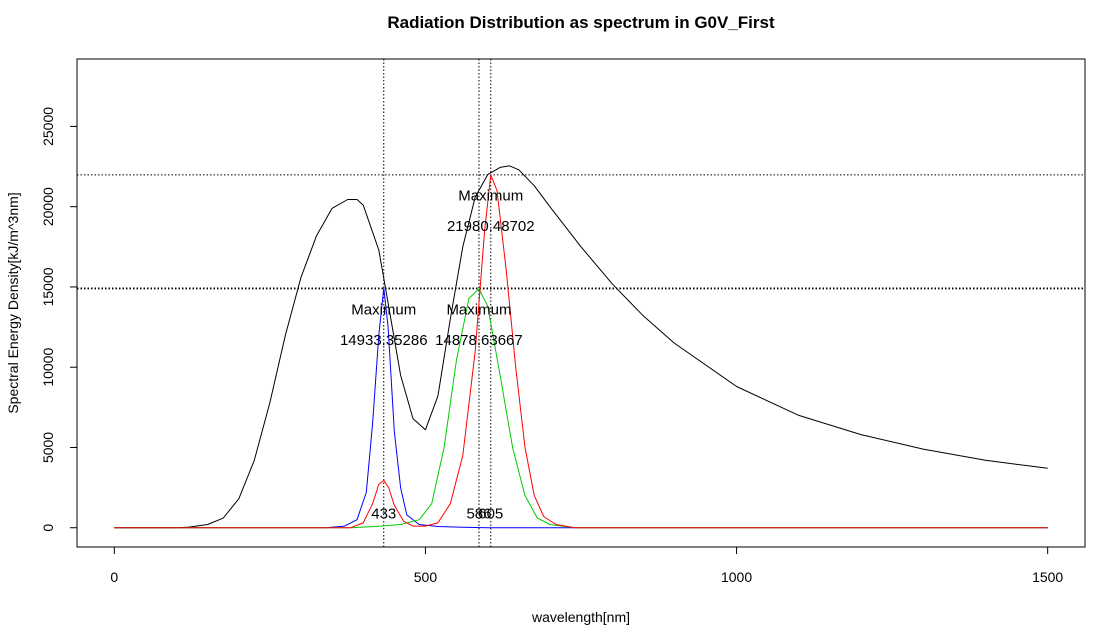 This screenshot has width=1106, height=632. What do you see at coordinates (114, 577) in the screenshot?
I see `x-tick-label: 0` at bounding box center [114, 577].